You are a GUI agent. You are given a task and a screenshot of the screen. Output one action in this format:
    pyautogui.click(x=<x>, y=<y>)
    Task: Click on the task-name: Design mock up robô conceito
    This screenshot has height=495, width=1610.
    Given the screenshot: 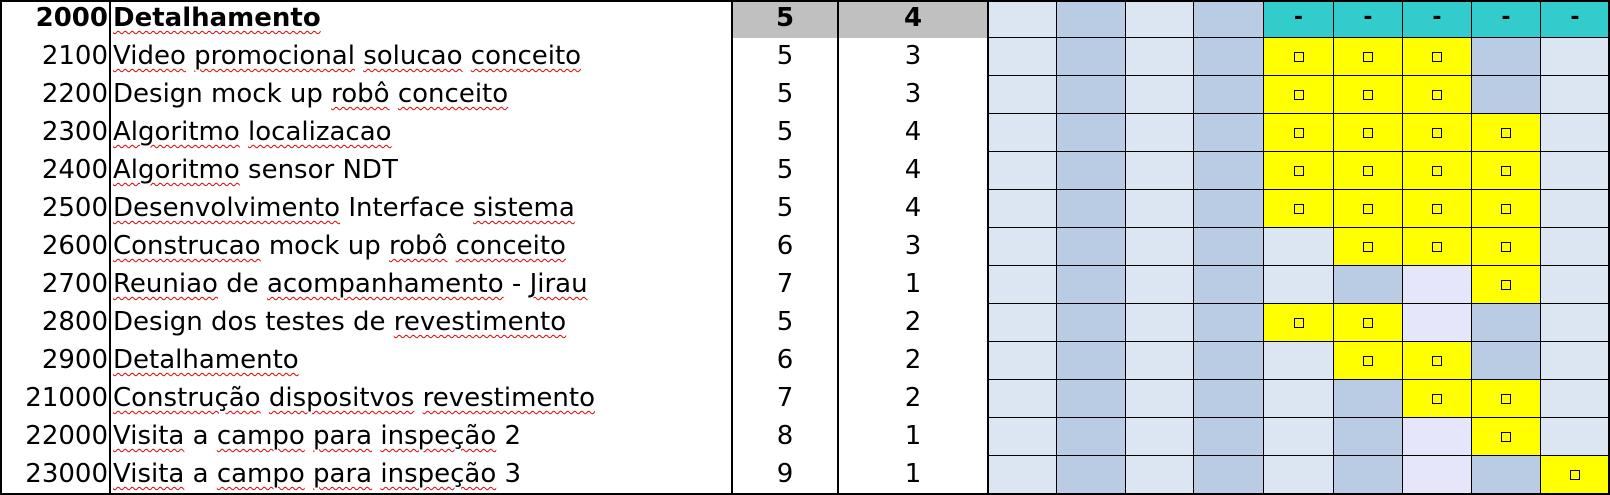 What is the action you would take?
    pyautogui.click(x=421, y=95)
    